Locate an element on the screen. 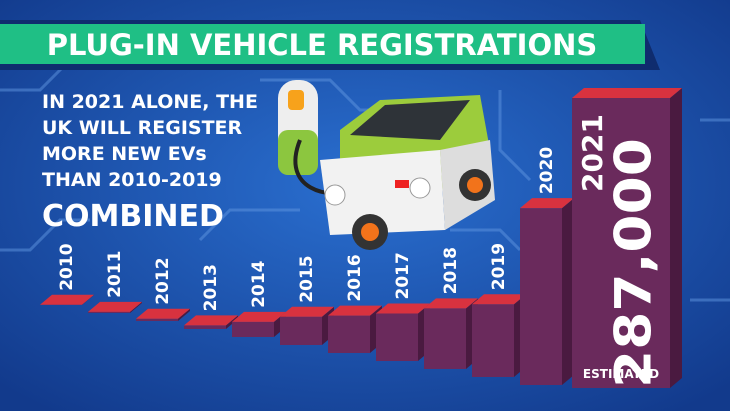 This screenshot has width=730, height=411. value-label: 287,000 is located at coordinates (634, 263).